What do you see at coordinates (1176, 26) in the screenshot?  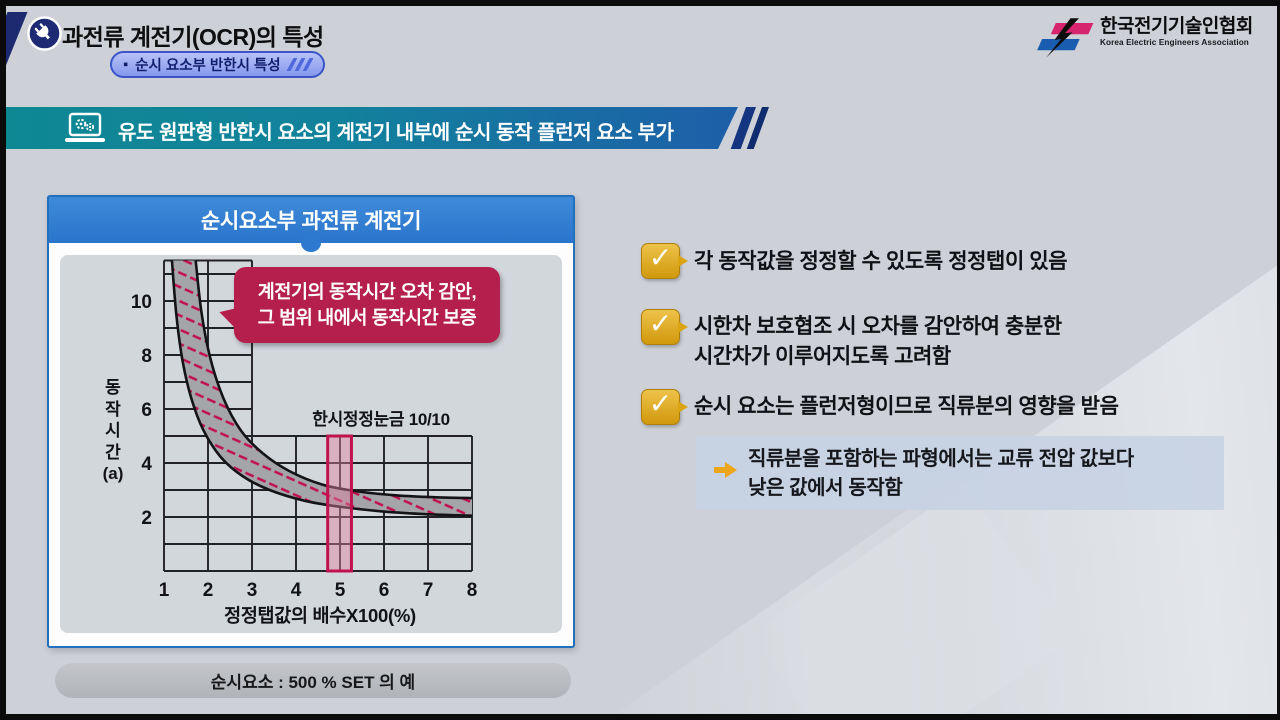 I see `logo-name-korean: 한국전기기술인협회` at bounding box center [1176, 26].